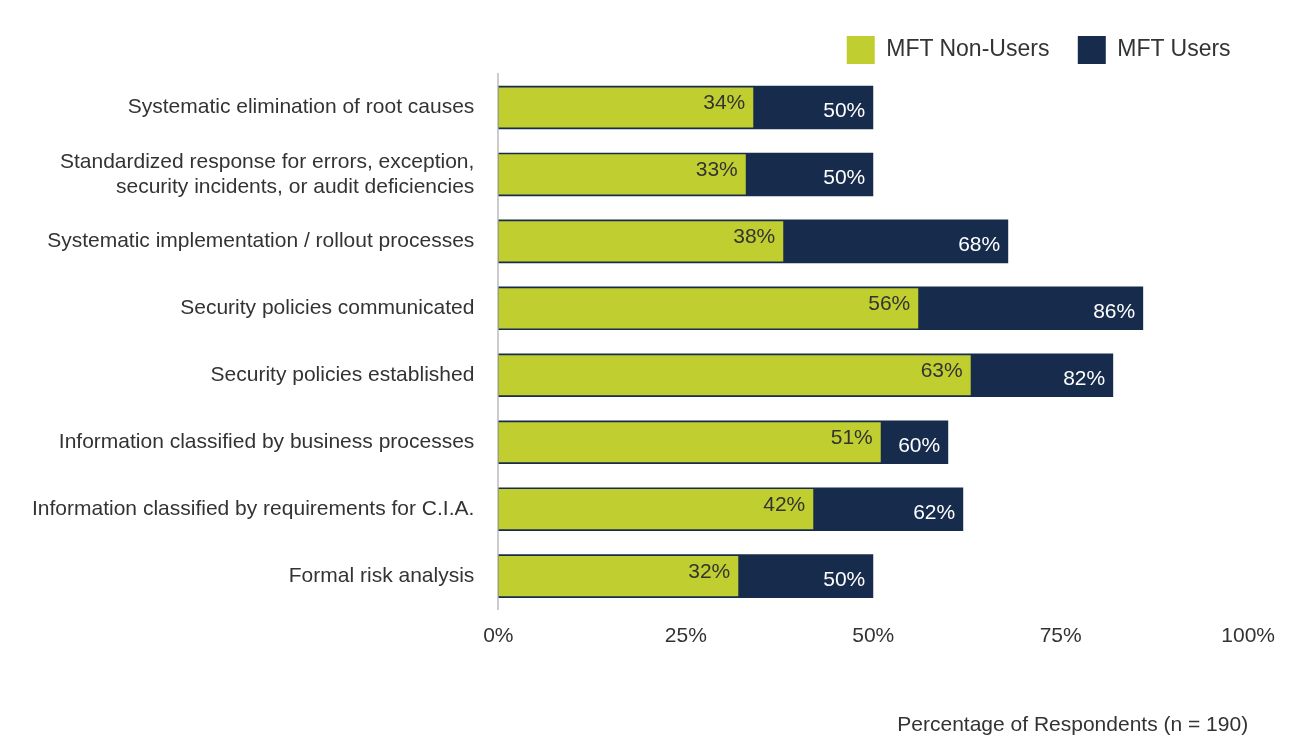 Image resolution: width=1297 pixels, height=754 pixels. Describe the element at coordinates (889, 303) in the screenshot. I see `data-label: 56%` at that location.